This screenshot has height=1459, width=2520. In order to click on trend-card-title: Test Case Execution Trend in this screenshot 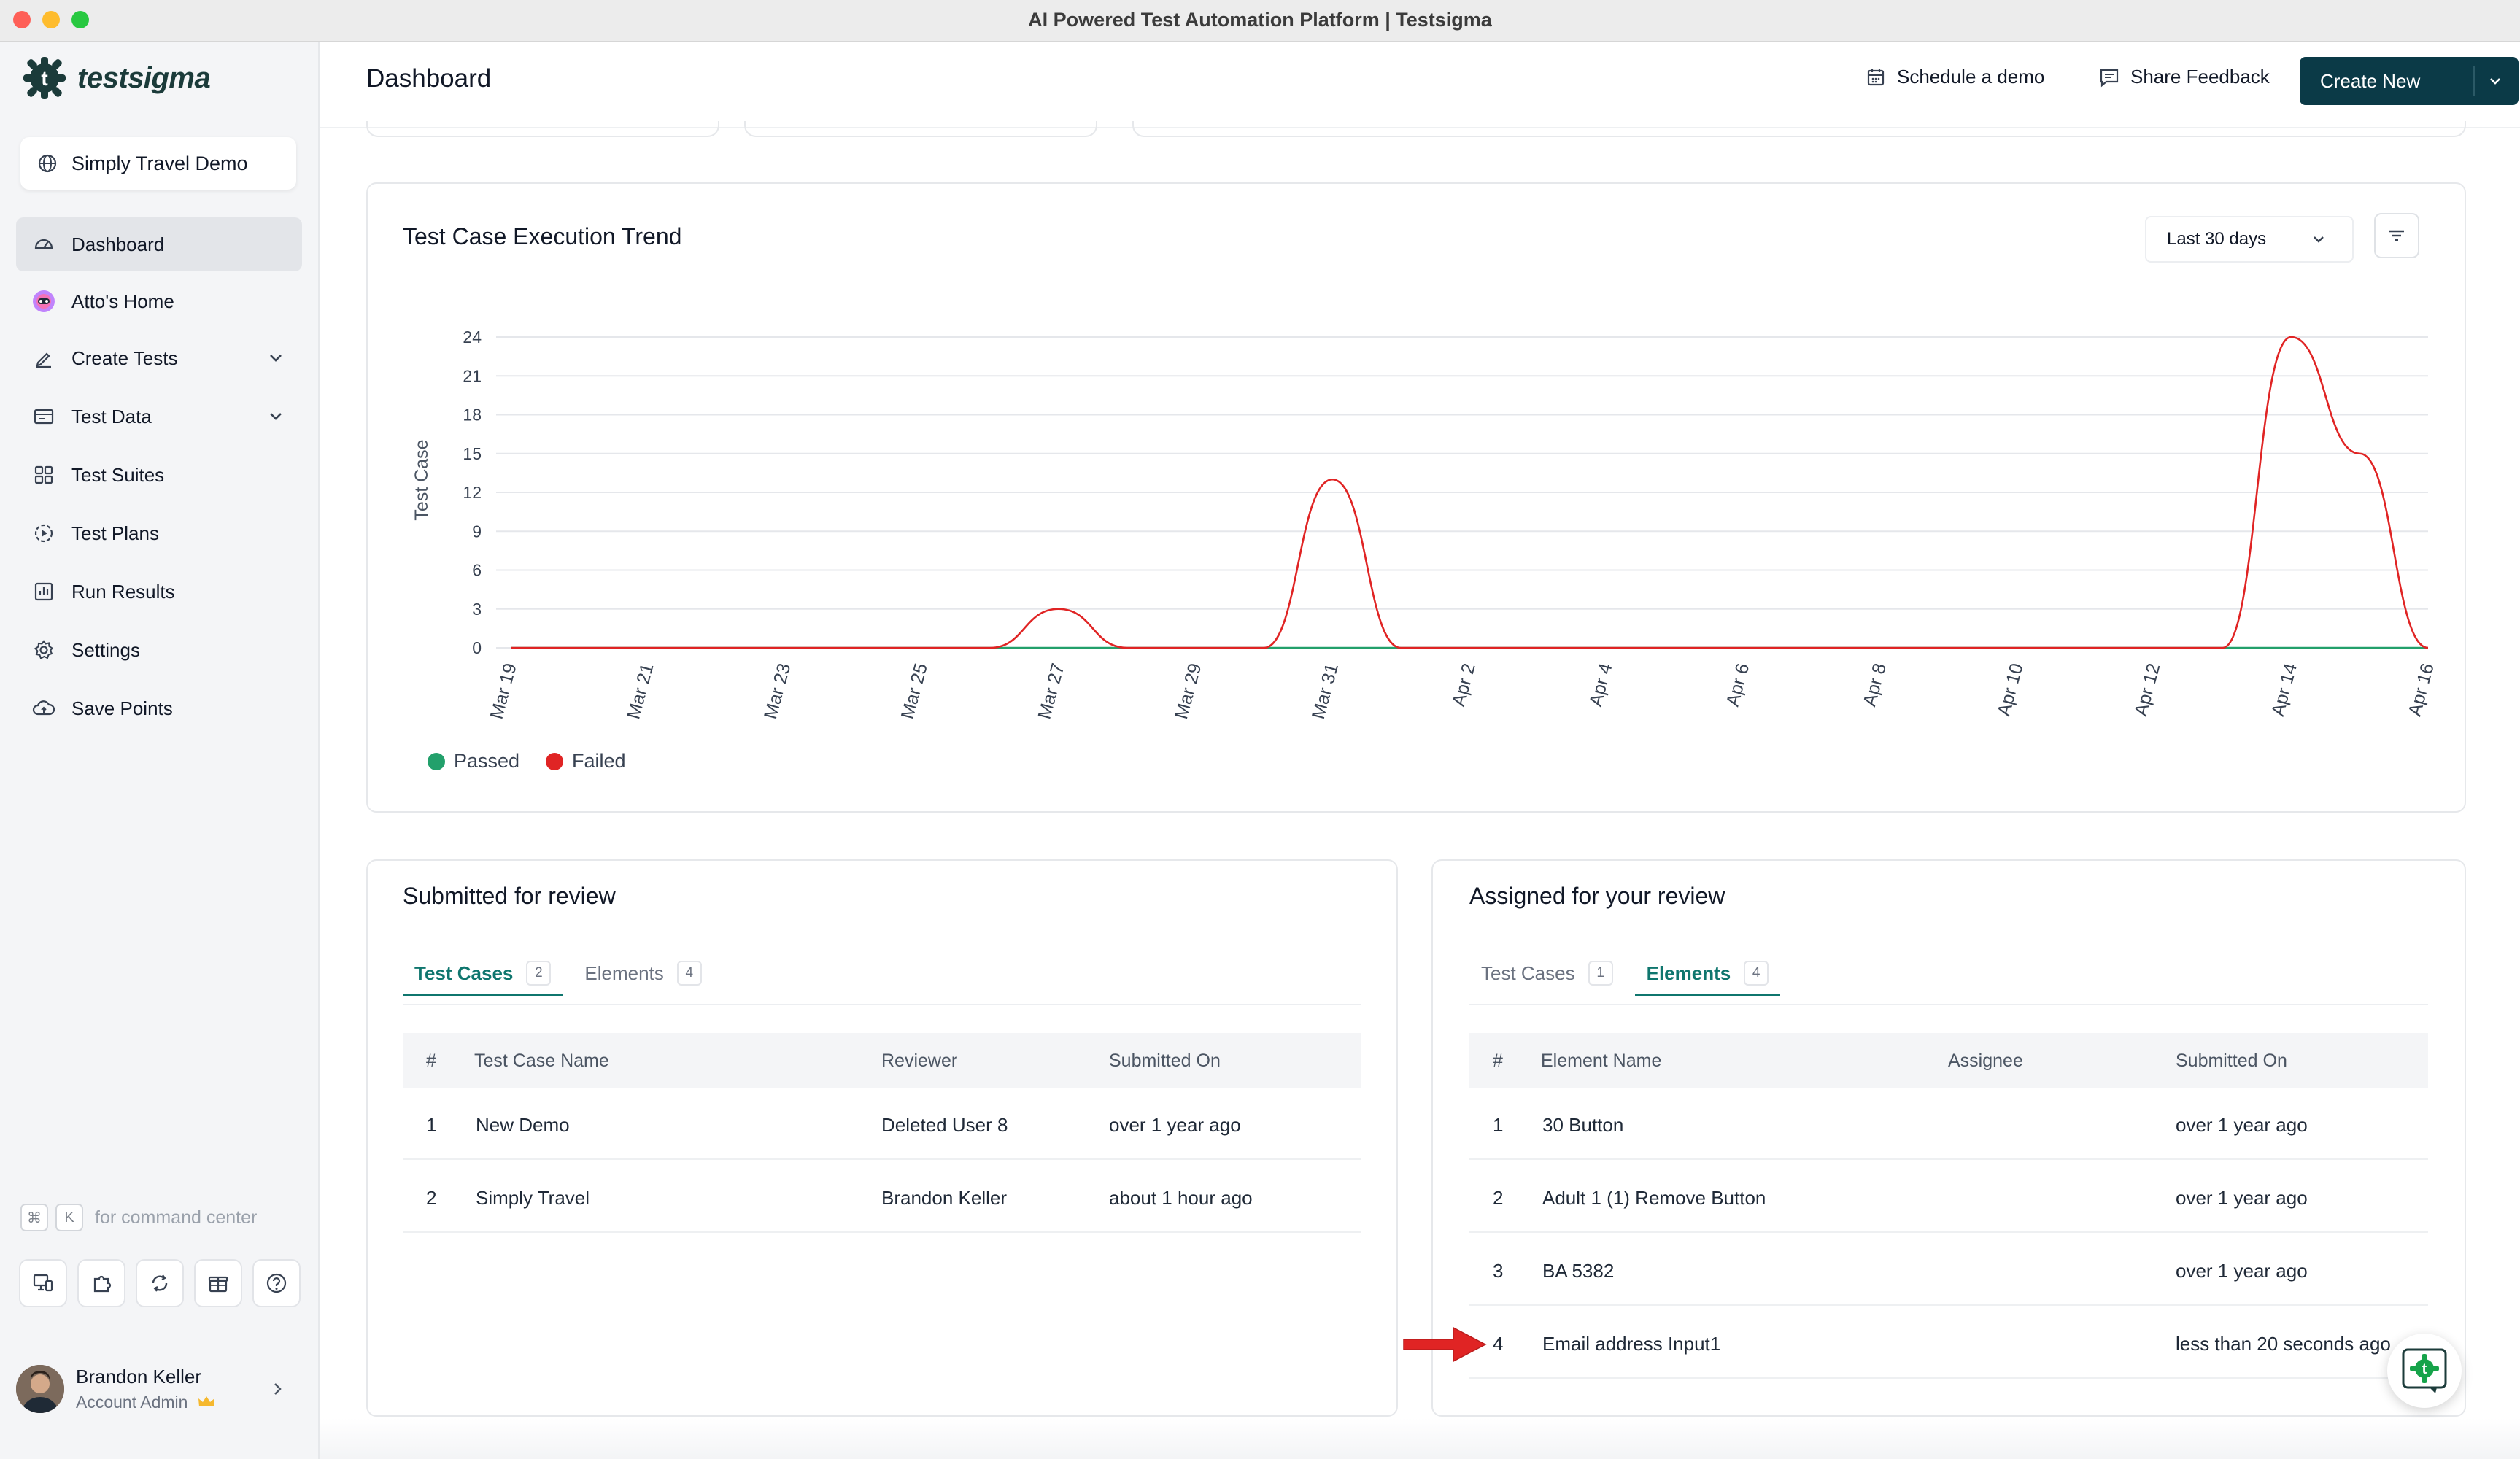, I will do `click(542, 236)`.